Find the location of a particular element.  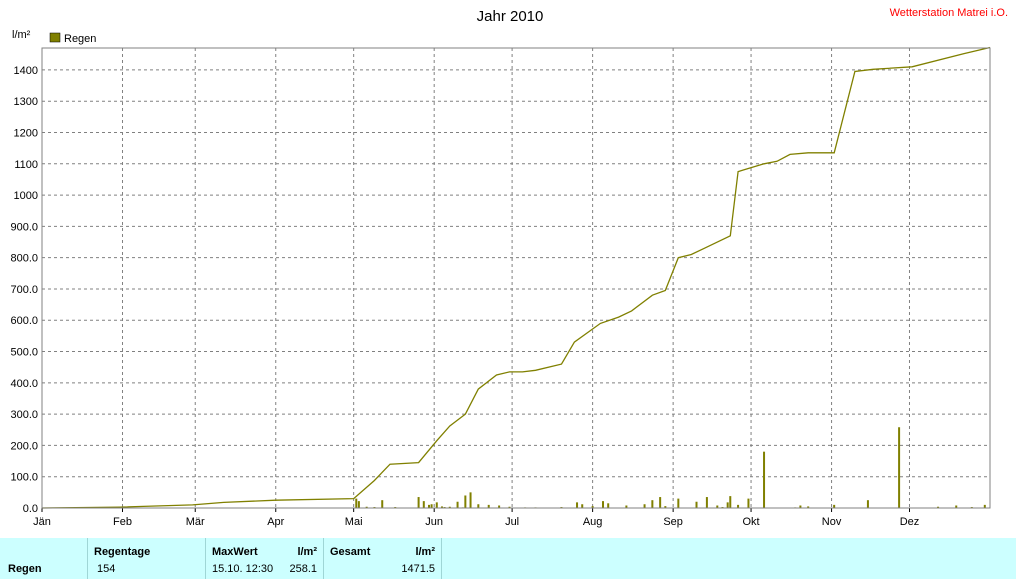

maxwert-date: 15.10. 12:30 is located at coordinates (243, 569).